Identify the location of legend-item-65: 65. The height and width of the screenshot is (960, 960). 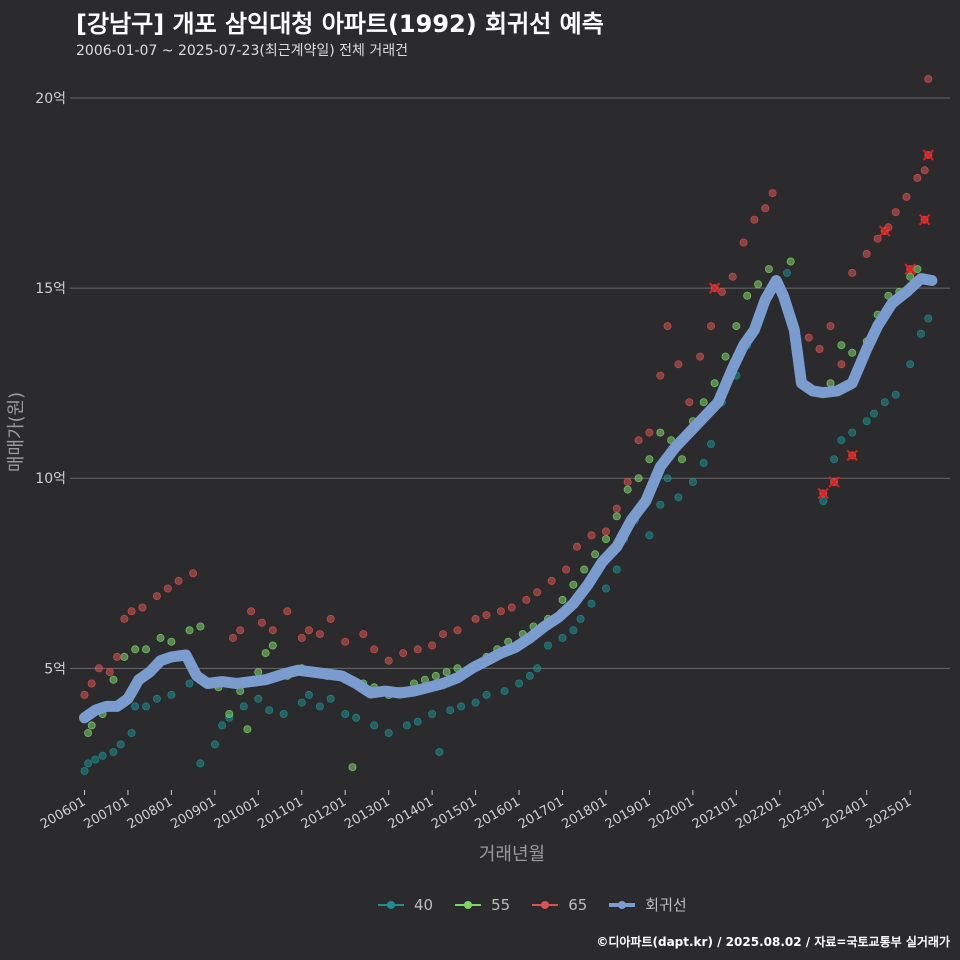
(558, 905).